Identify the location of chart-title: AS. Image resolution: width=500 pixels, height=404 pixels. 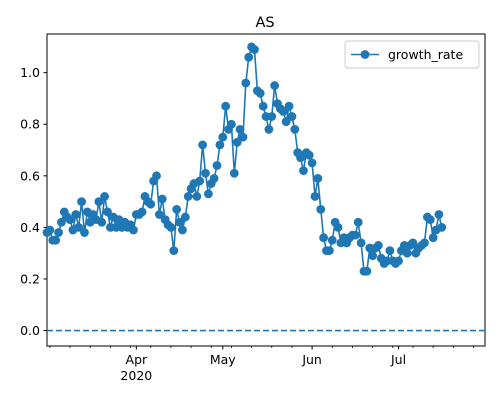
(264, 23).